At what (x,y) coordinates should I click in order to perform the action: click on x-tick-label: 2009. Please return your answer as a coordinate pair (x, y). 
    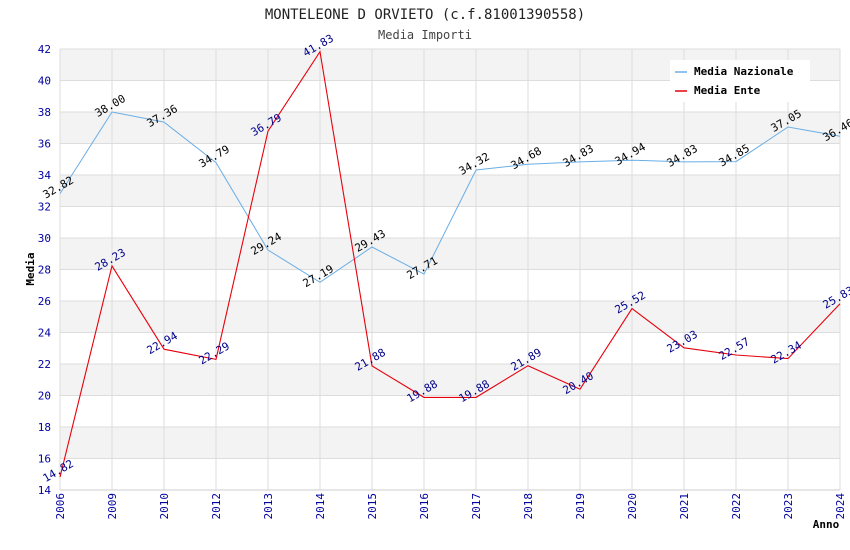
    Looking at the image, I should click on (112, 506).